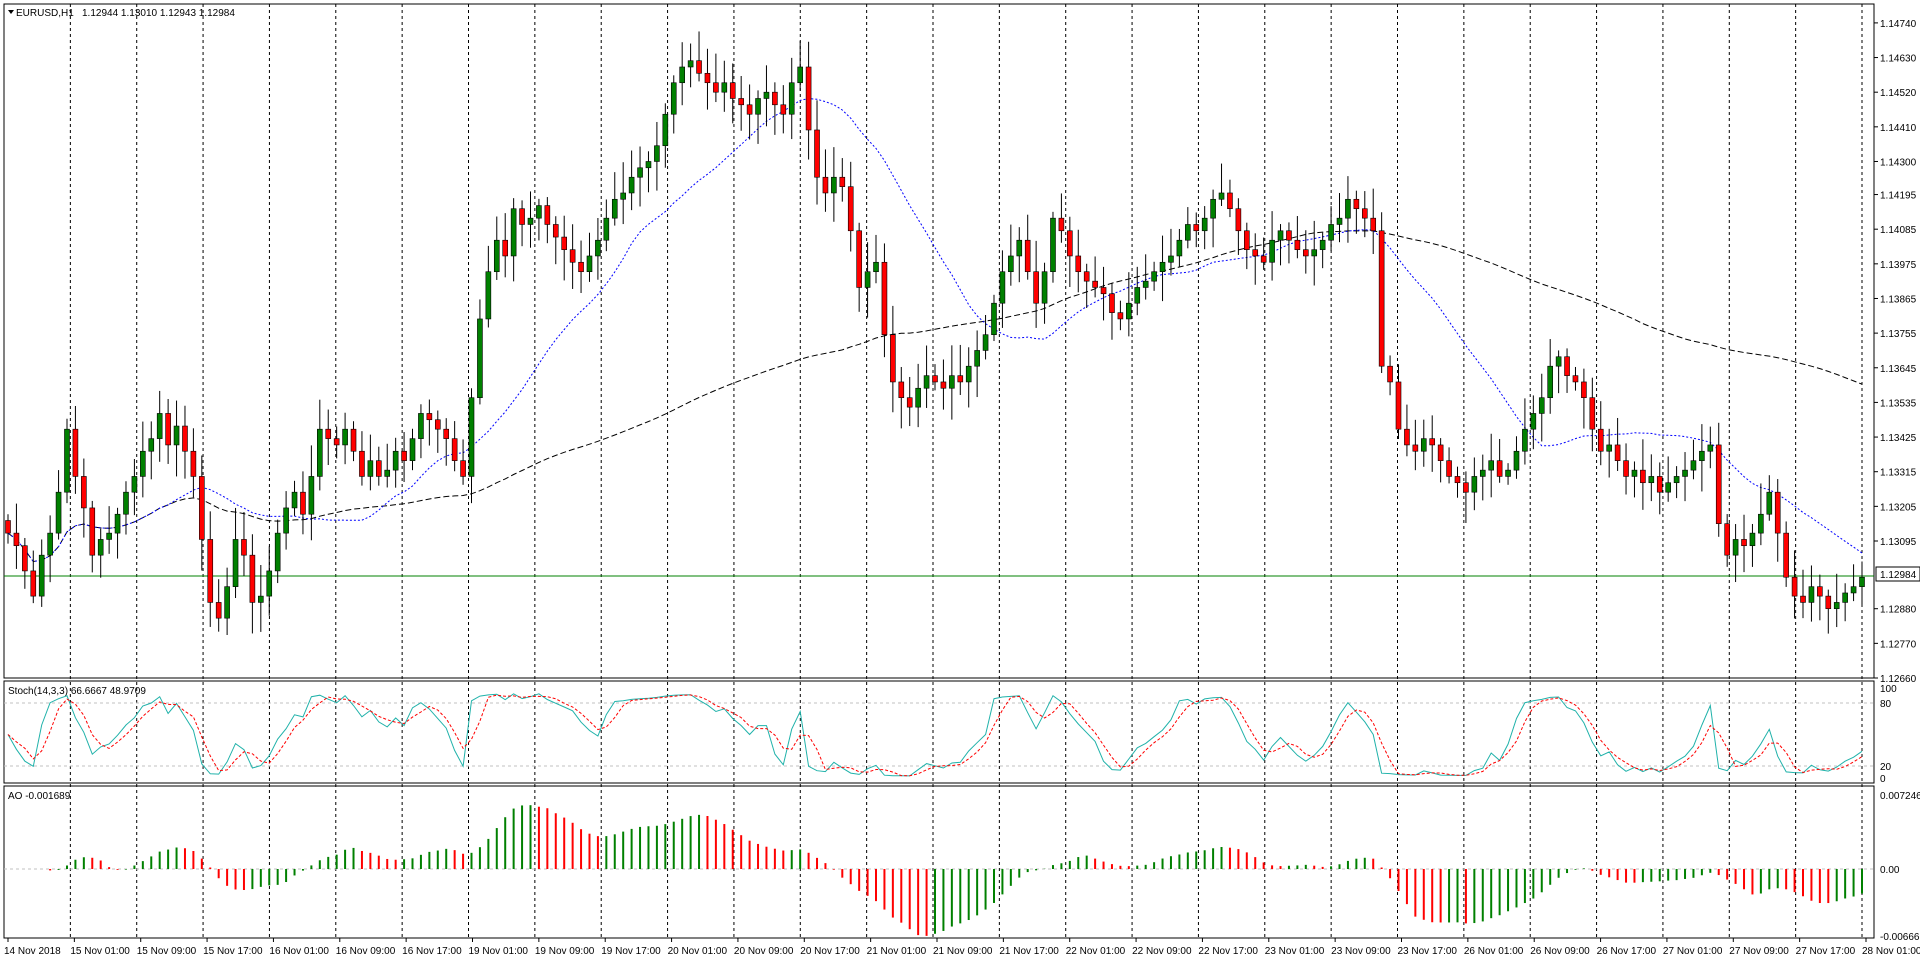  Describe the element at coordinates (764, 951) in the screenshot. I see `time-axis-label: 20 Nov 09:00` at that location.